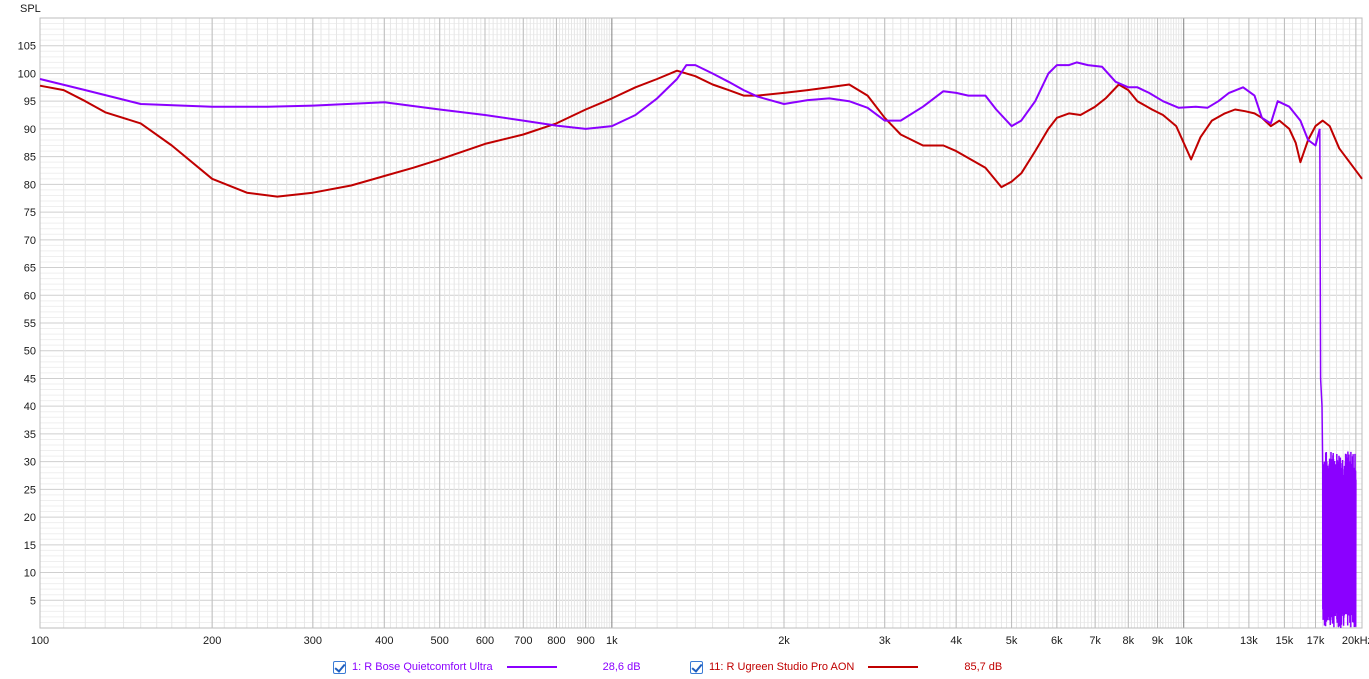 Image resolution: width=1369 pixels, height=679 pixels. I want to click on legend-item-2: 11: R Ugreen Studio Pro AON 85,7 dB, so click(846, 667).